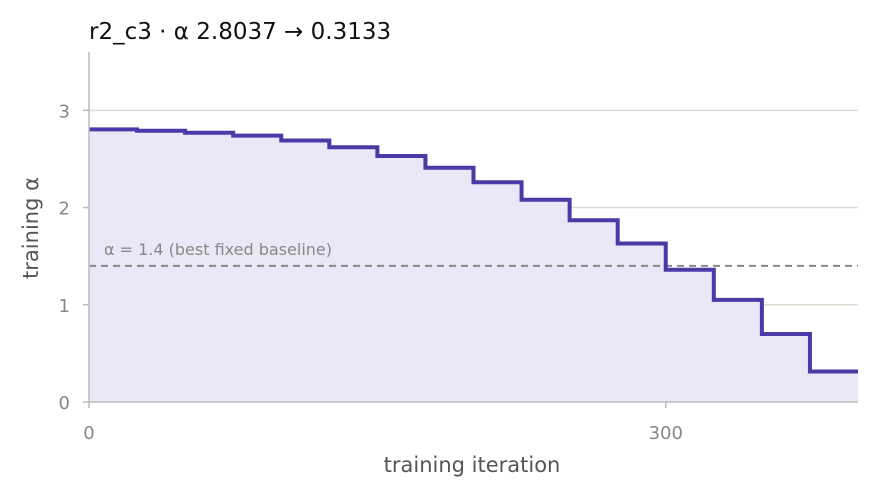  Describe the element at coordinates (64, 111) in the screenshot. I see `y-tick-label: 3` at that location.